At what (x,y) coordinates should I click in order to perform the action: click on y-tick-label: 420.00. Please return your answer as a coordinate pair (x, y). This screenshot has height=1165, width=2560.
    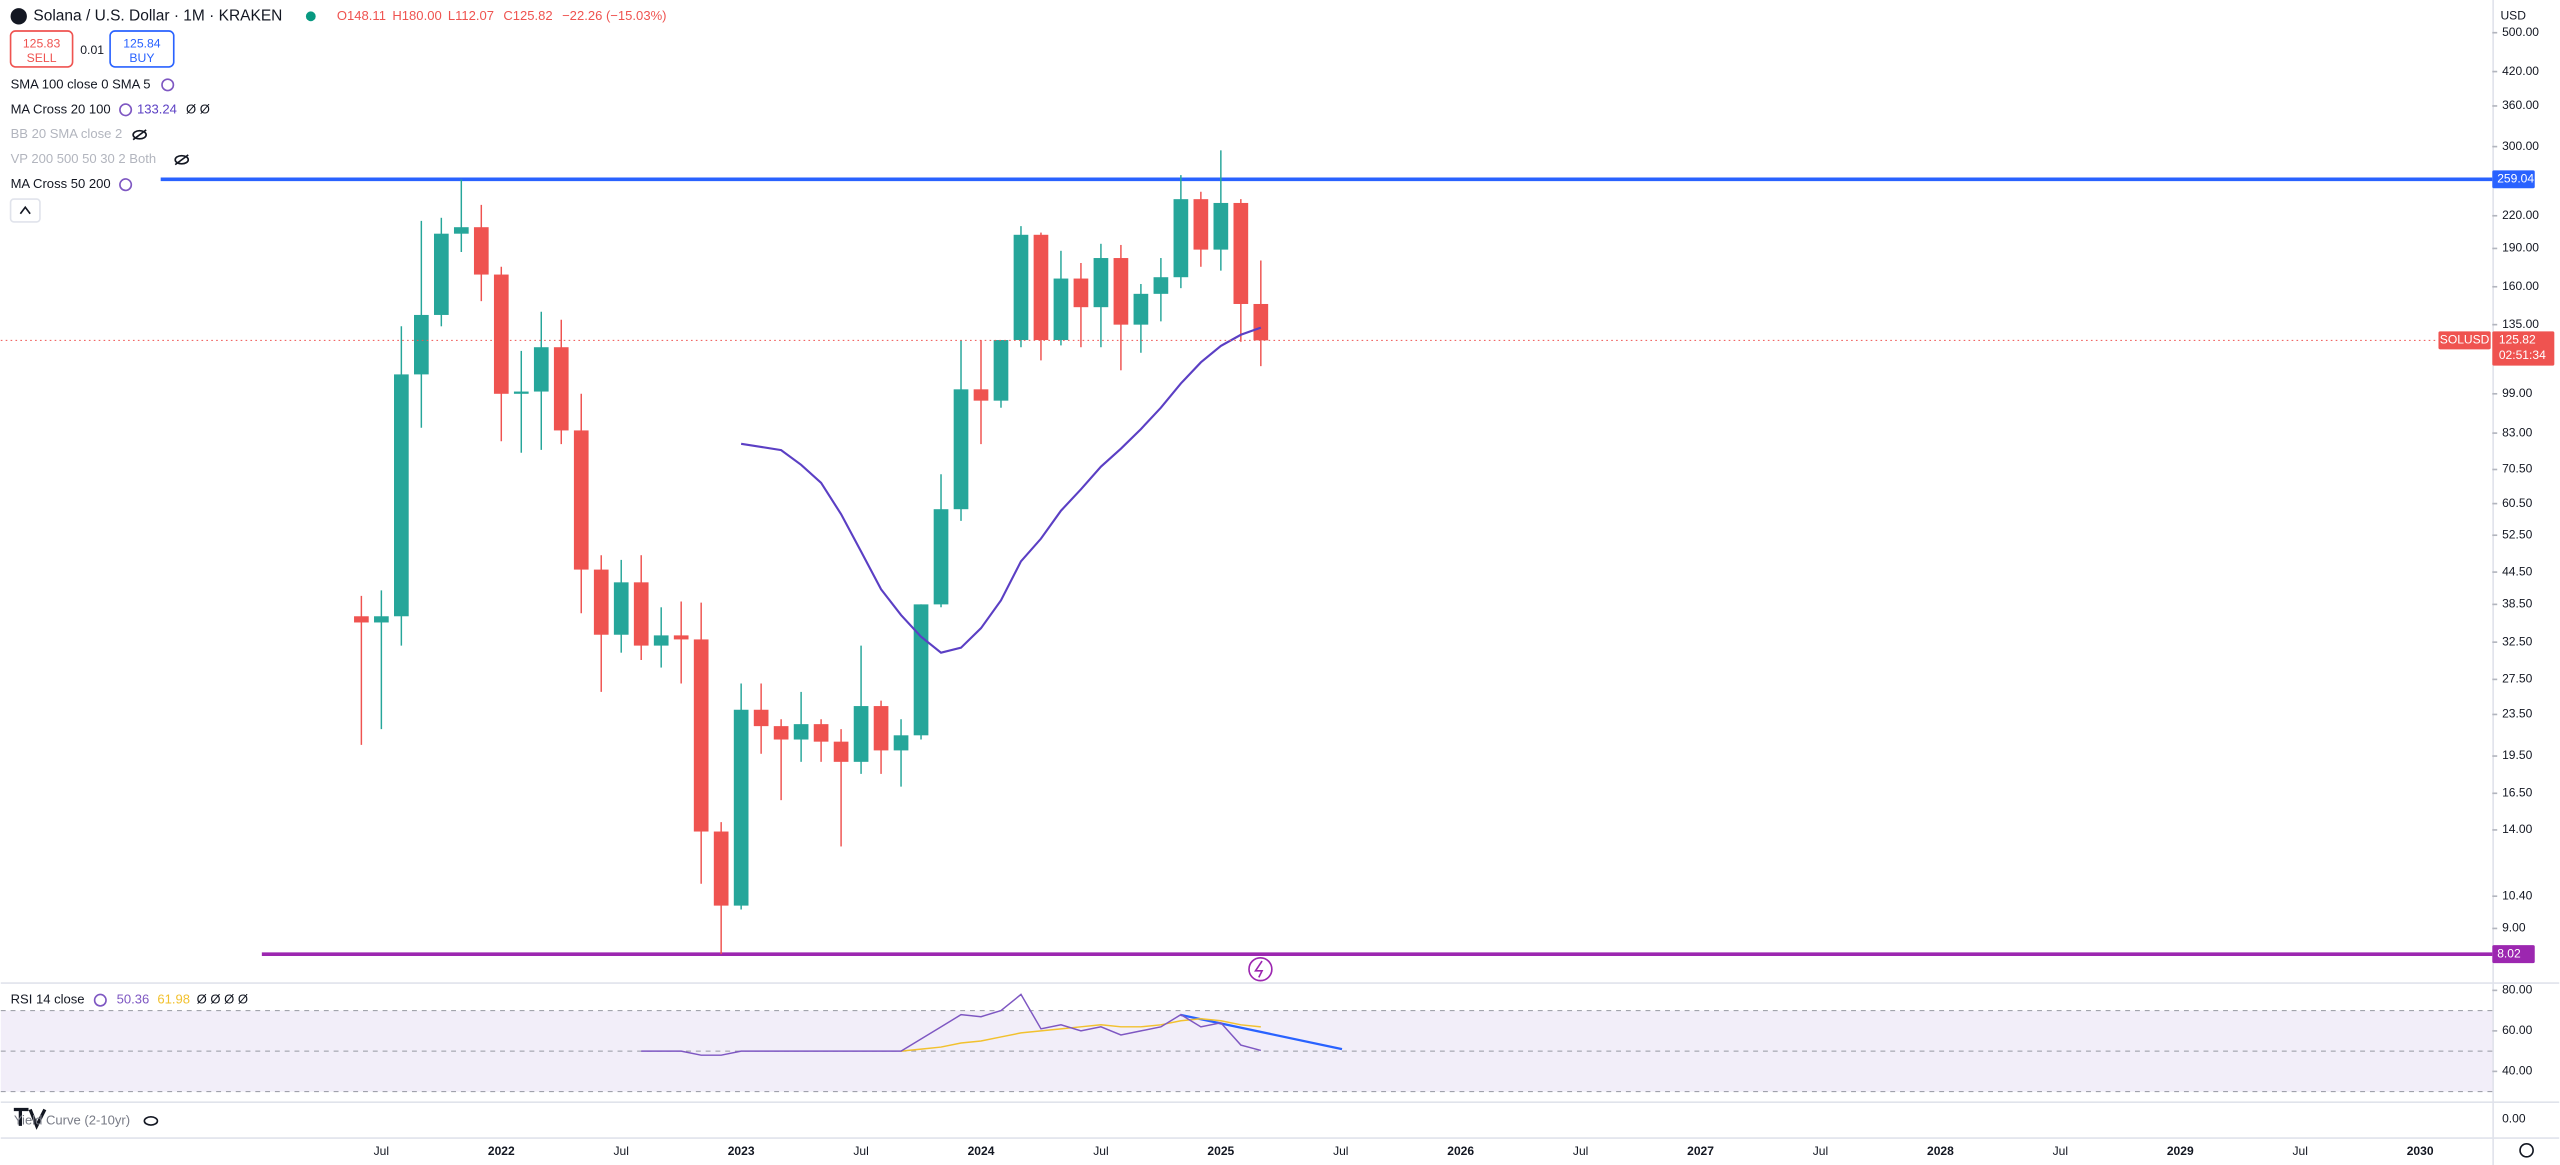
    Looking at the image, I should click on (2520, 71).